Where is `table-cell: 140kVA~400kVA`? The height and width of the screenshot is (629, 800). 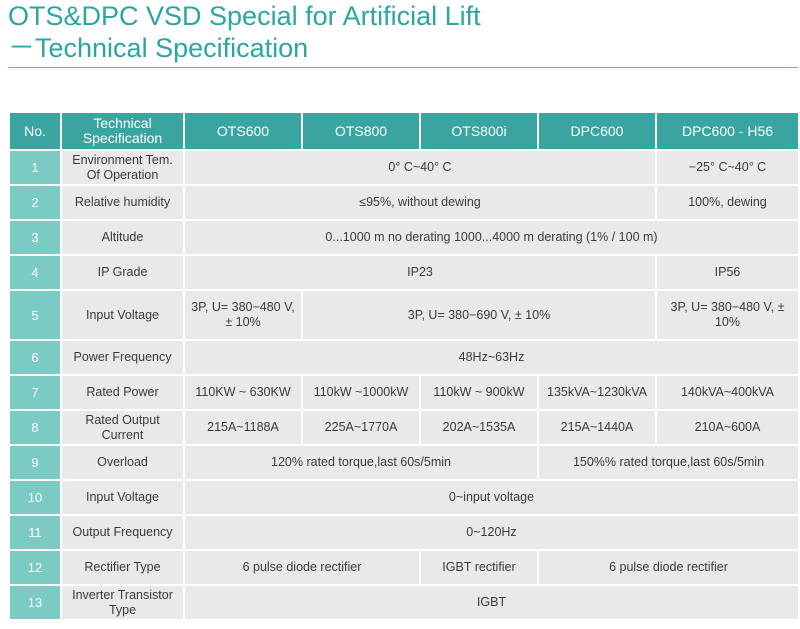 table-cell: 140kVA~400kVA is located at coordinates (727, 392).